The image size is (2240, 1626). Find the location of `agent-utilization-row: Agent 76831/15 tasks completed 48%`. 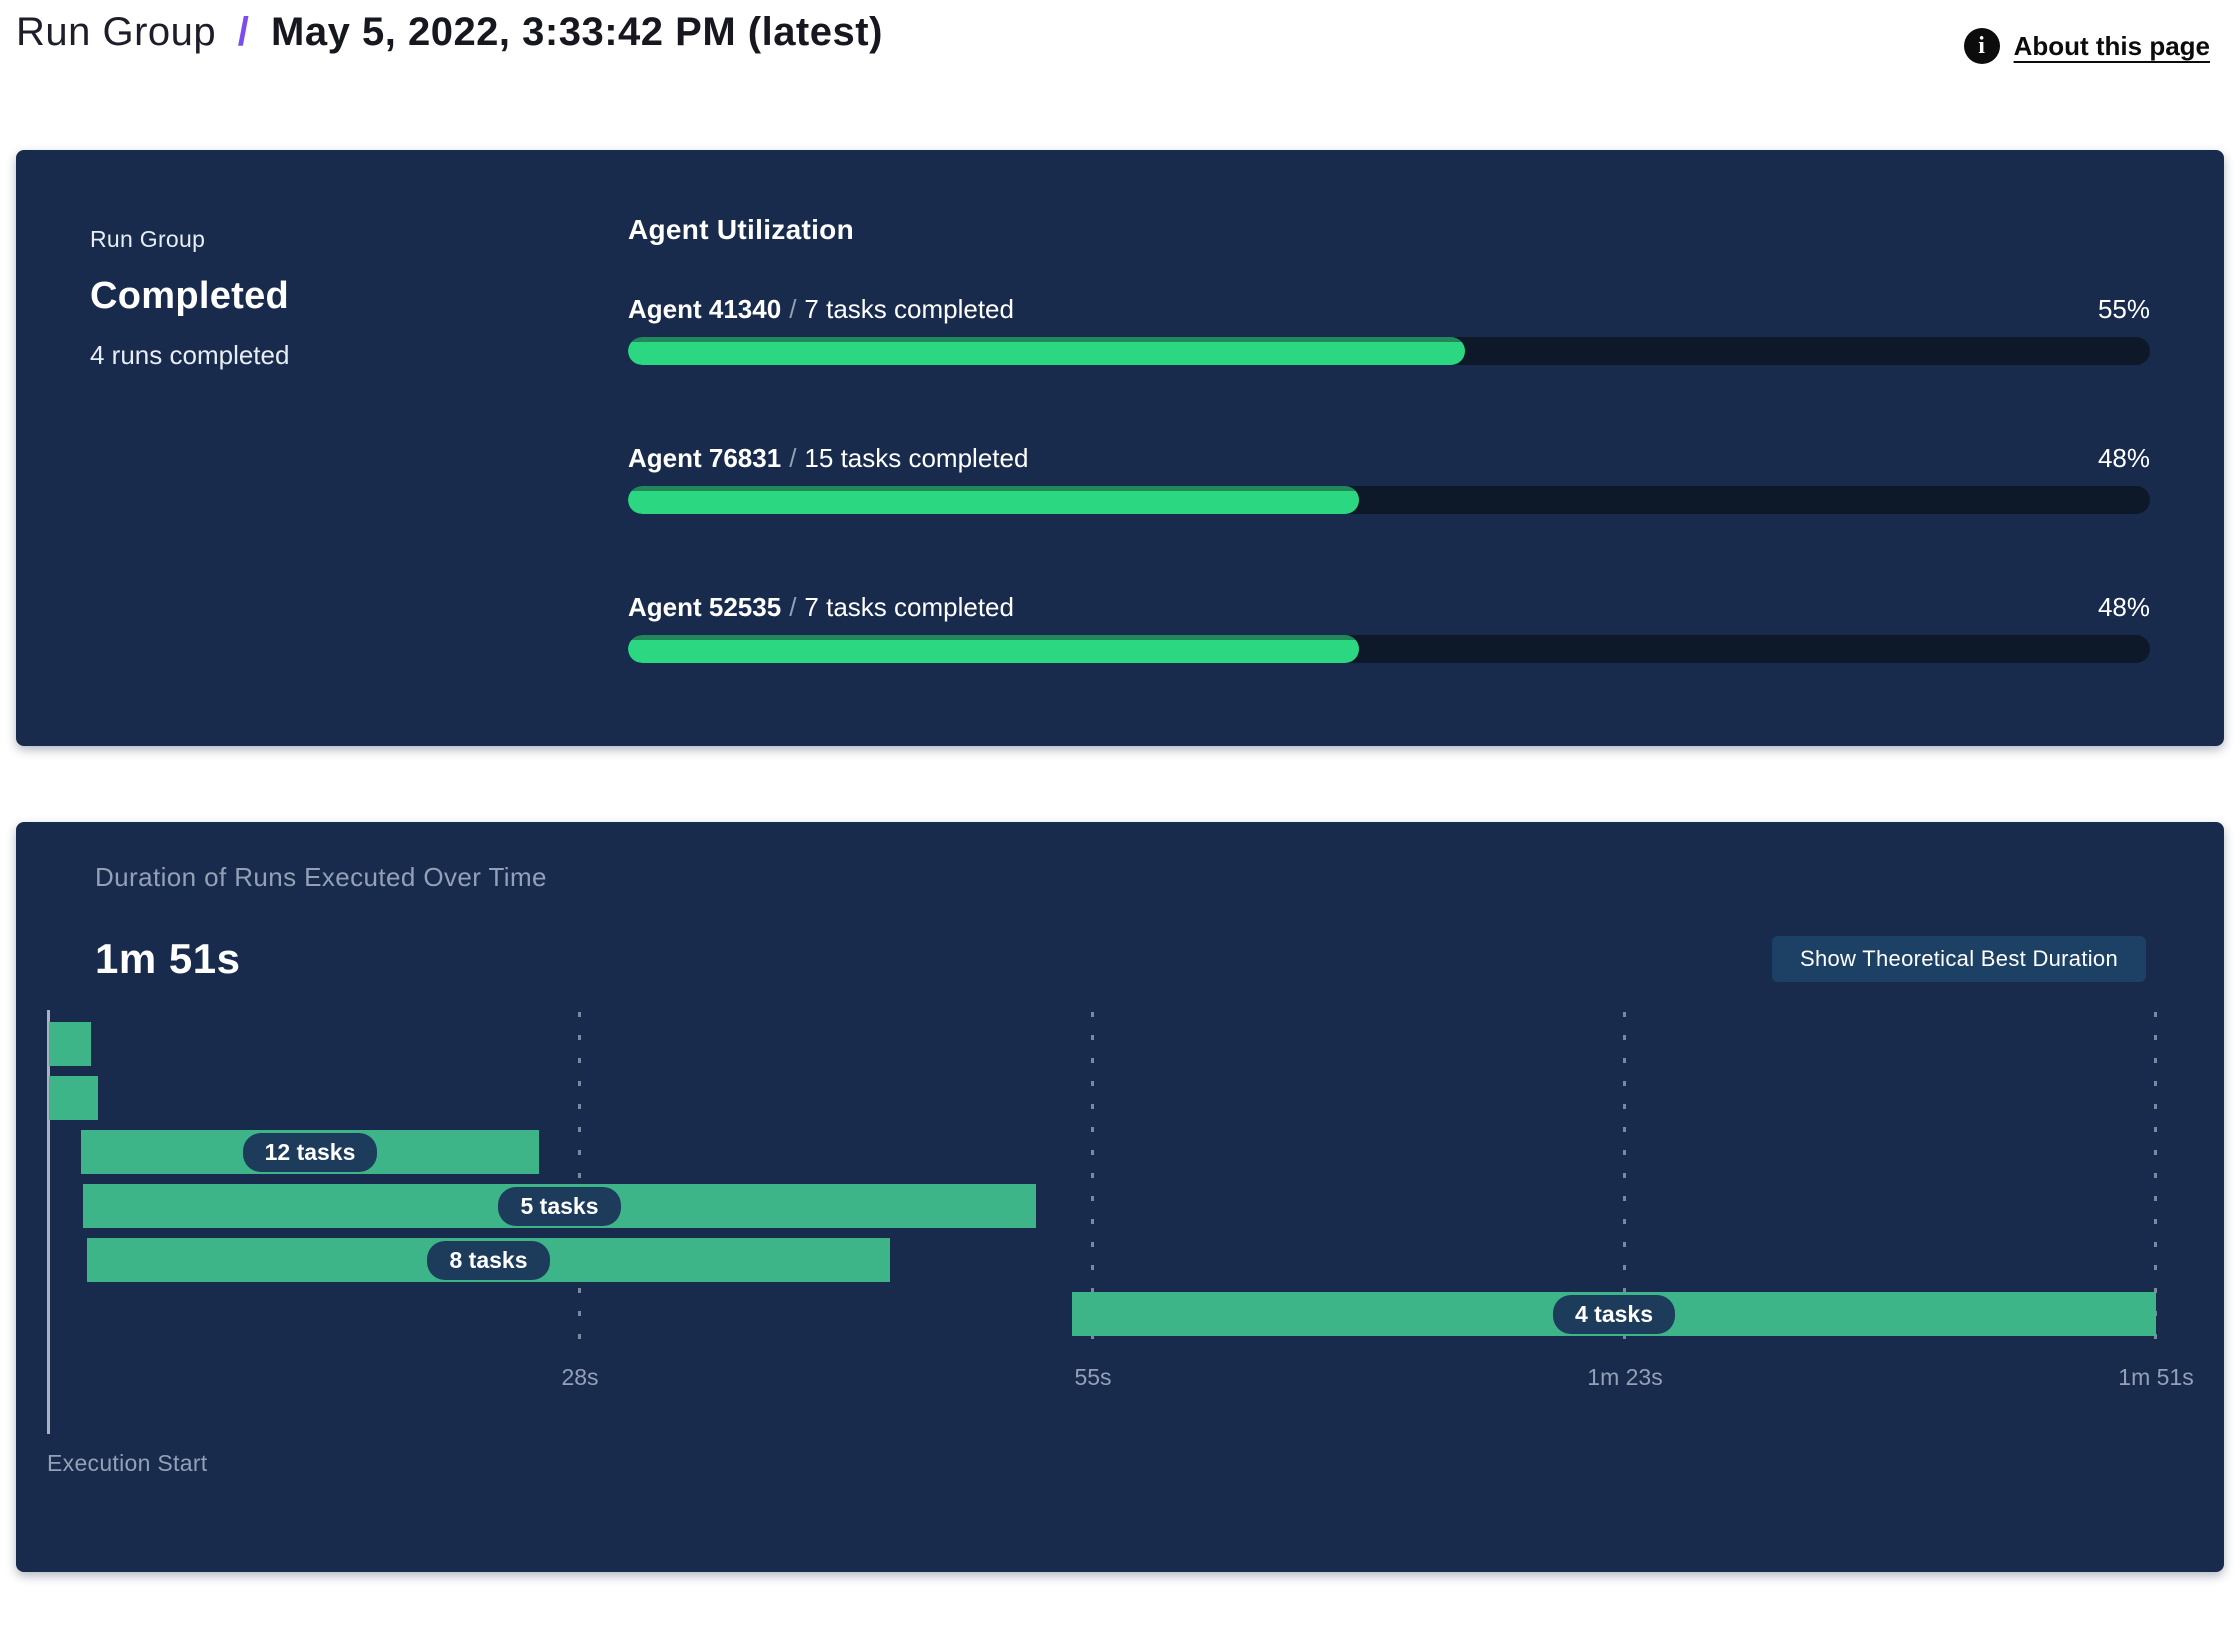

agent-utilization-row: Agent 76831/15 tasks completed 48% is located at coordinates (1389, 478).